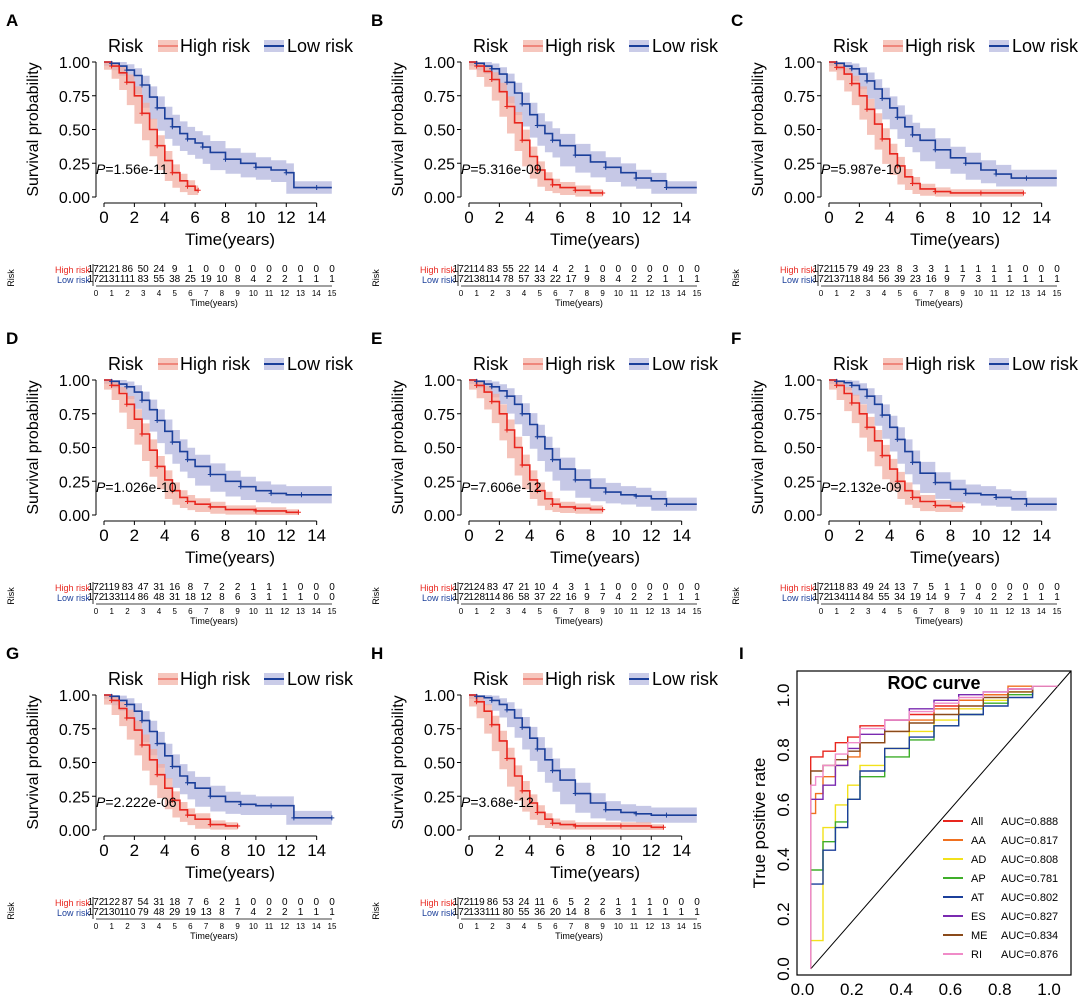 The width and height of the screenshot is (1084, 1003). What do you see at coordinates (175, 902) in the screenshot?
I see `table-high-count: 18` at bounding box center [175, 902].